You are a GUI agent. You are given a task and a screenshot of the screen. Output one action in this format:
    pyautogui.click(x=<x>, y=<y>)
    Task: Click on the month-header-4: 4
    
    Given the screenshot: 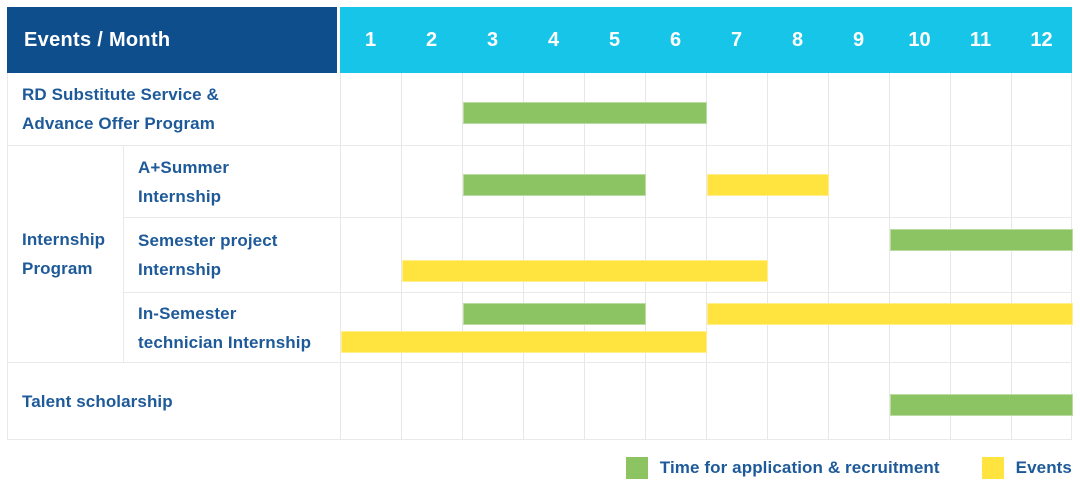 What is the action you would take?
    pyautogui.click(x=553, y=40)
    